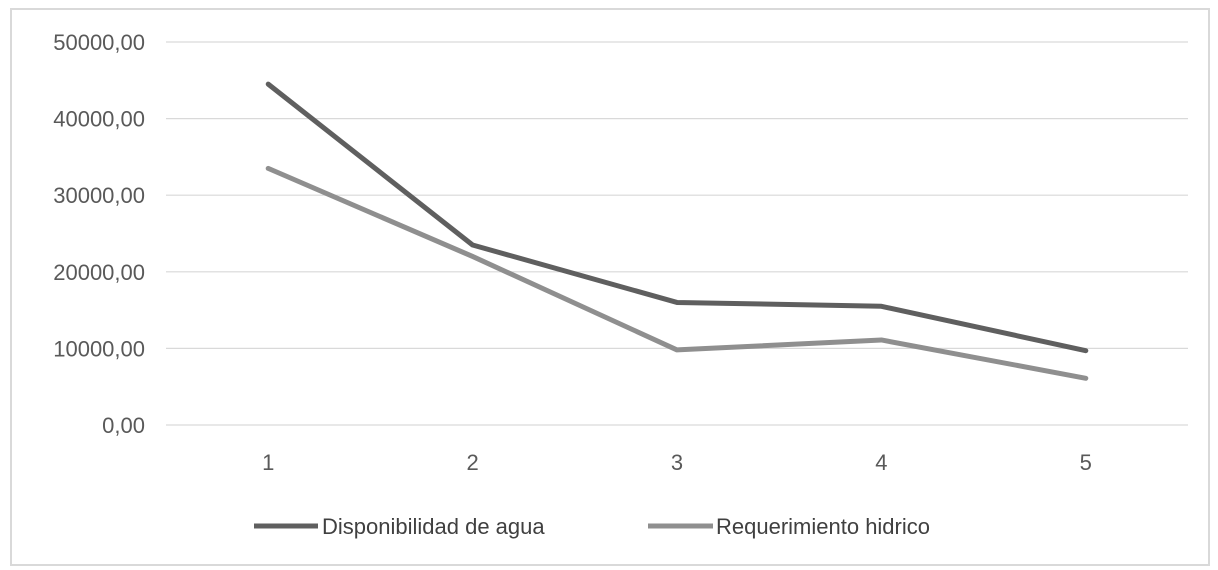  Describe the element at coordinates (472, 462) in the screenshot. I see `x-tick-label: 2` at that location.